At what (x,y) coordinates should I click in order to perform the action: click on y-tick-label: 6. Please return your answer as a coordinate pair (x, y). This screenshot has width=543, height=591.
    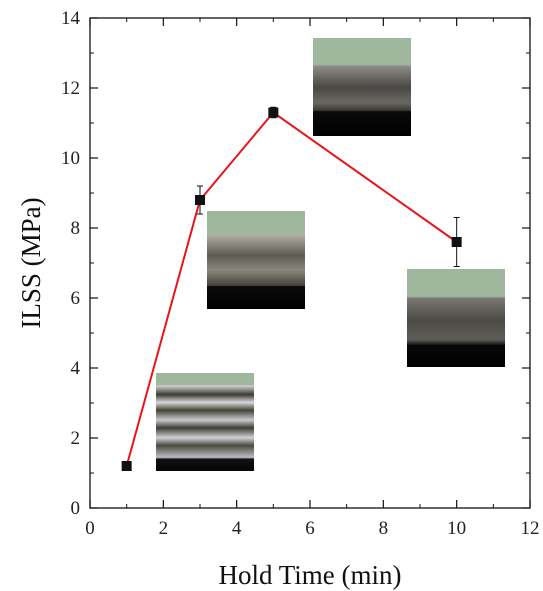
    Looking at the image, I should click on (76, 298).